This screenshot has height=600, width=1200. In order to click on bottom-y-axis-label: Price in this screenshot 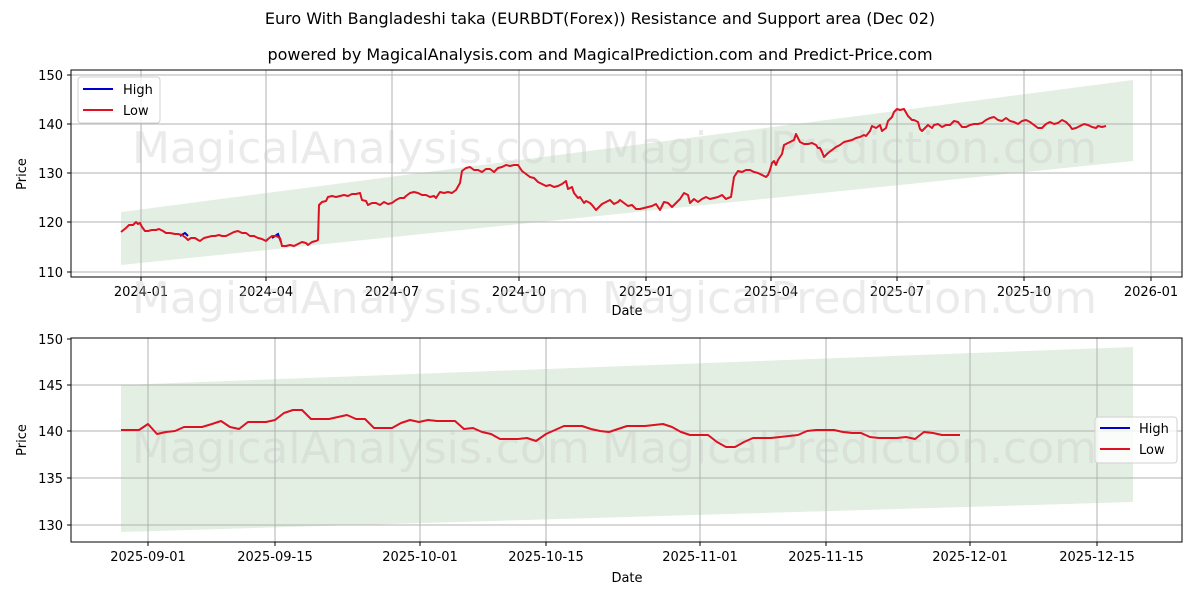, I will do `click(22, 440)`.